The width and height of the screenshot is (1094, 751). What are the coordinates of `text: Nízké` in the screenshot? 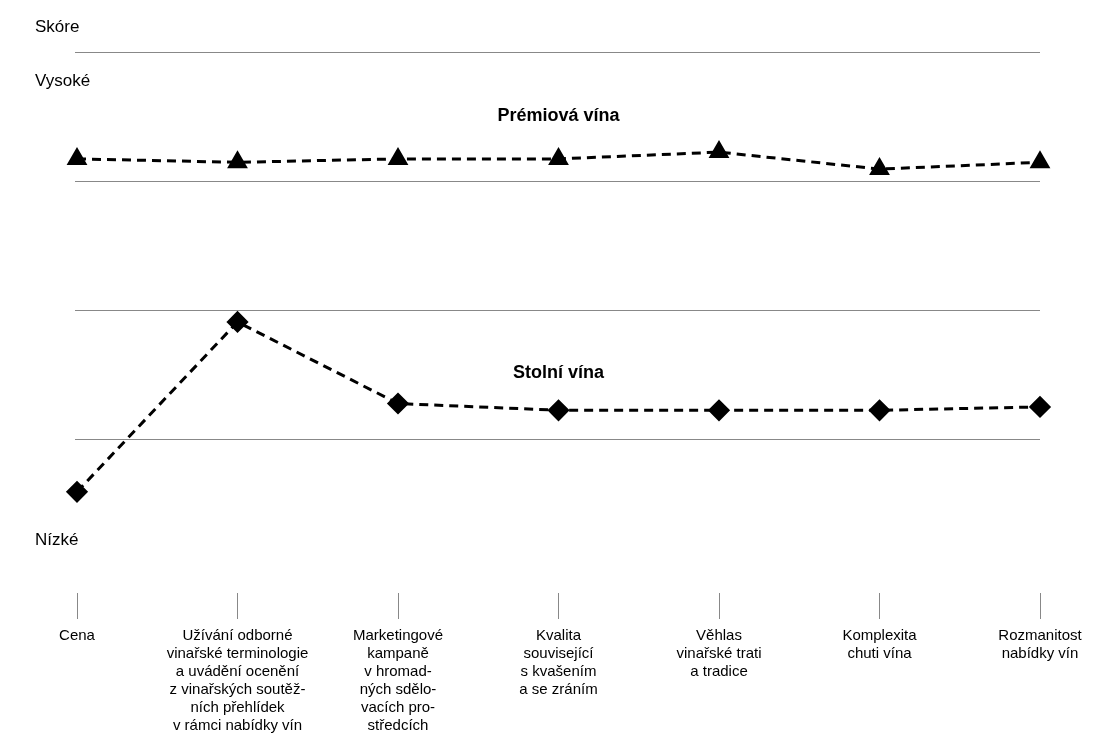 It's located at (57, 539).